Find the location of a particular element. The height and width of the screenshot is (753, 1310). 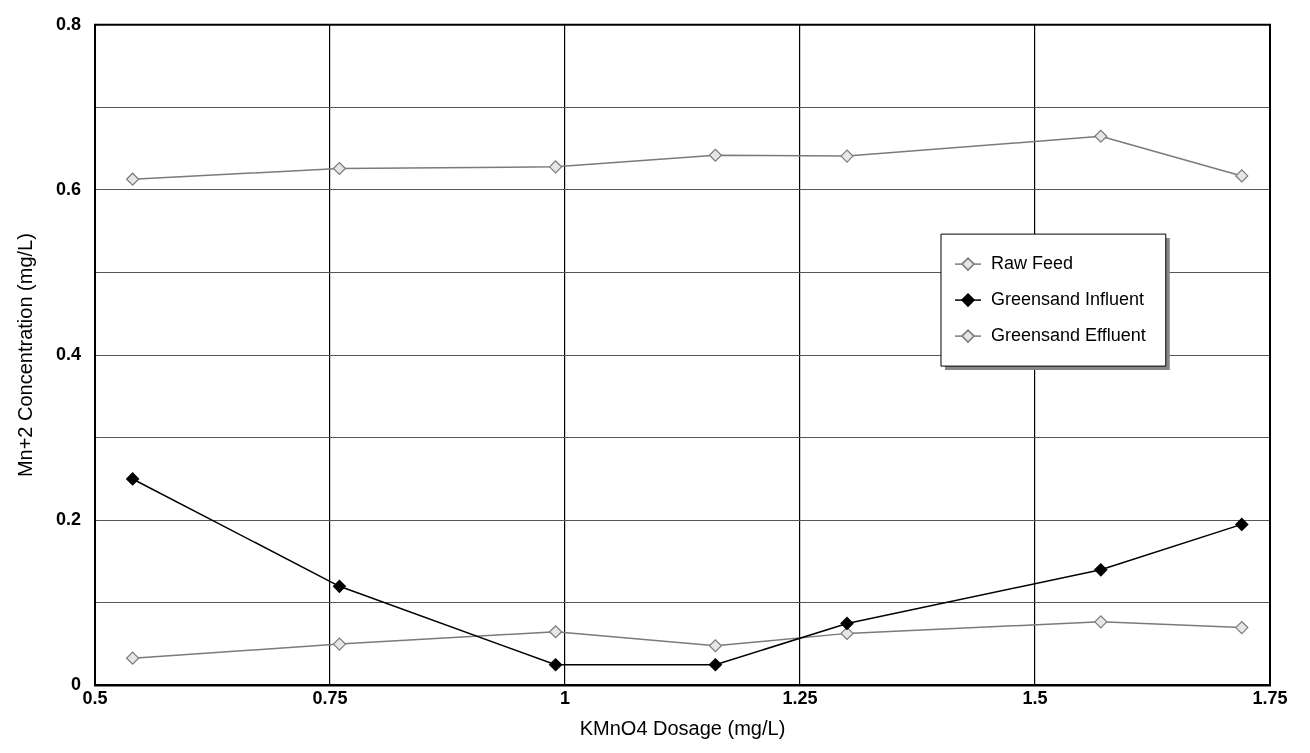

x-tick-label: 1.5 is located at coordinates (1035, 698).